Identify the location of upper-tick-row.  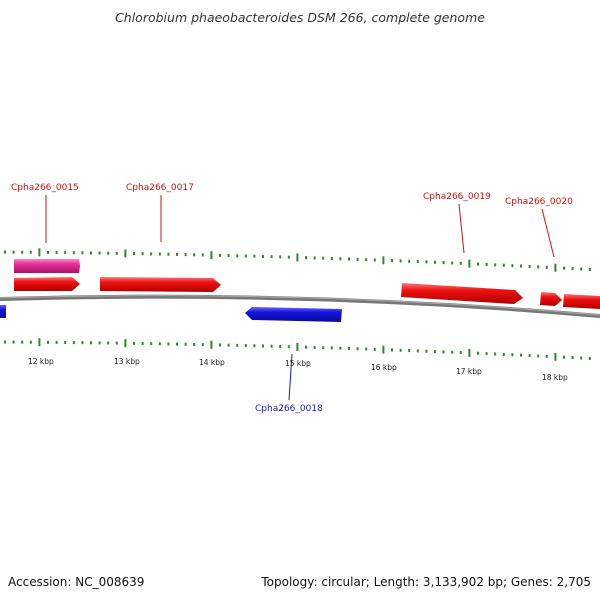
(297, 260).